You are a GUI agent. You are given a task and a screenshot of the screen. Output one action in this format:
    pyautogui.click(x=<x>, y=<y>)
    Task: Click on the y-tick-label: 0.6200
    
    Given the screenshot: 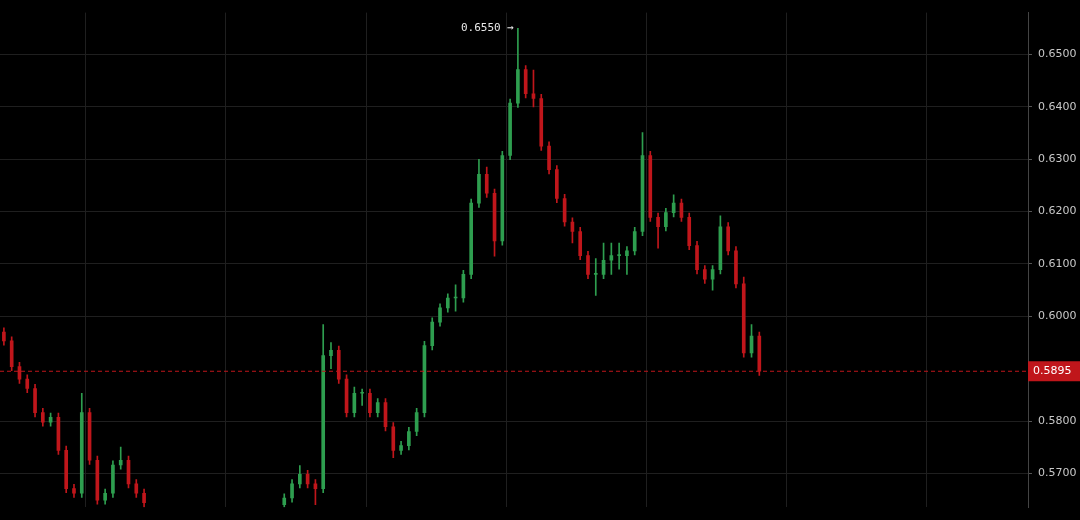 What is the action you would take?
    pyautogui.click(x=1057, y=211)
    